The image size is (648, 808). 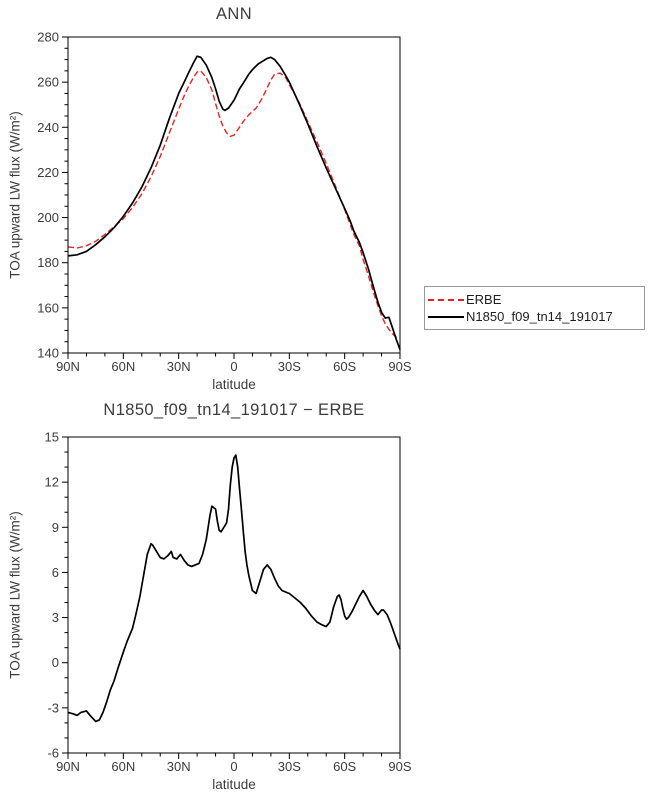 I want to click on svg-text: 6, so click(x=55, y=572).